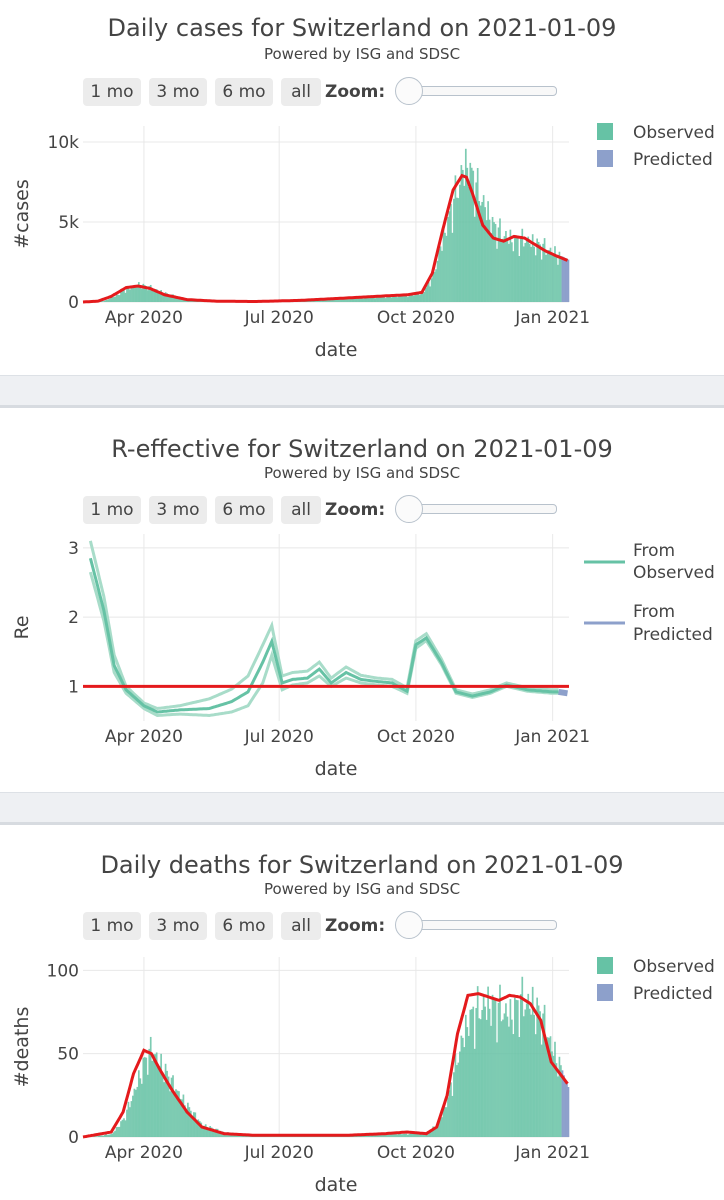 Image resolution: width=724 pixels, height=1200 pixels. I want to click on y-axis-title: Re, so click(22, 627).